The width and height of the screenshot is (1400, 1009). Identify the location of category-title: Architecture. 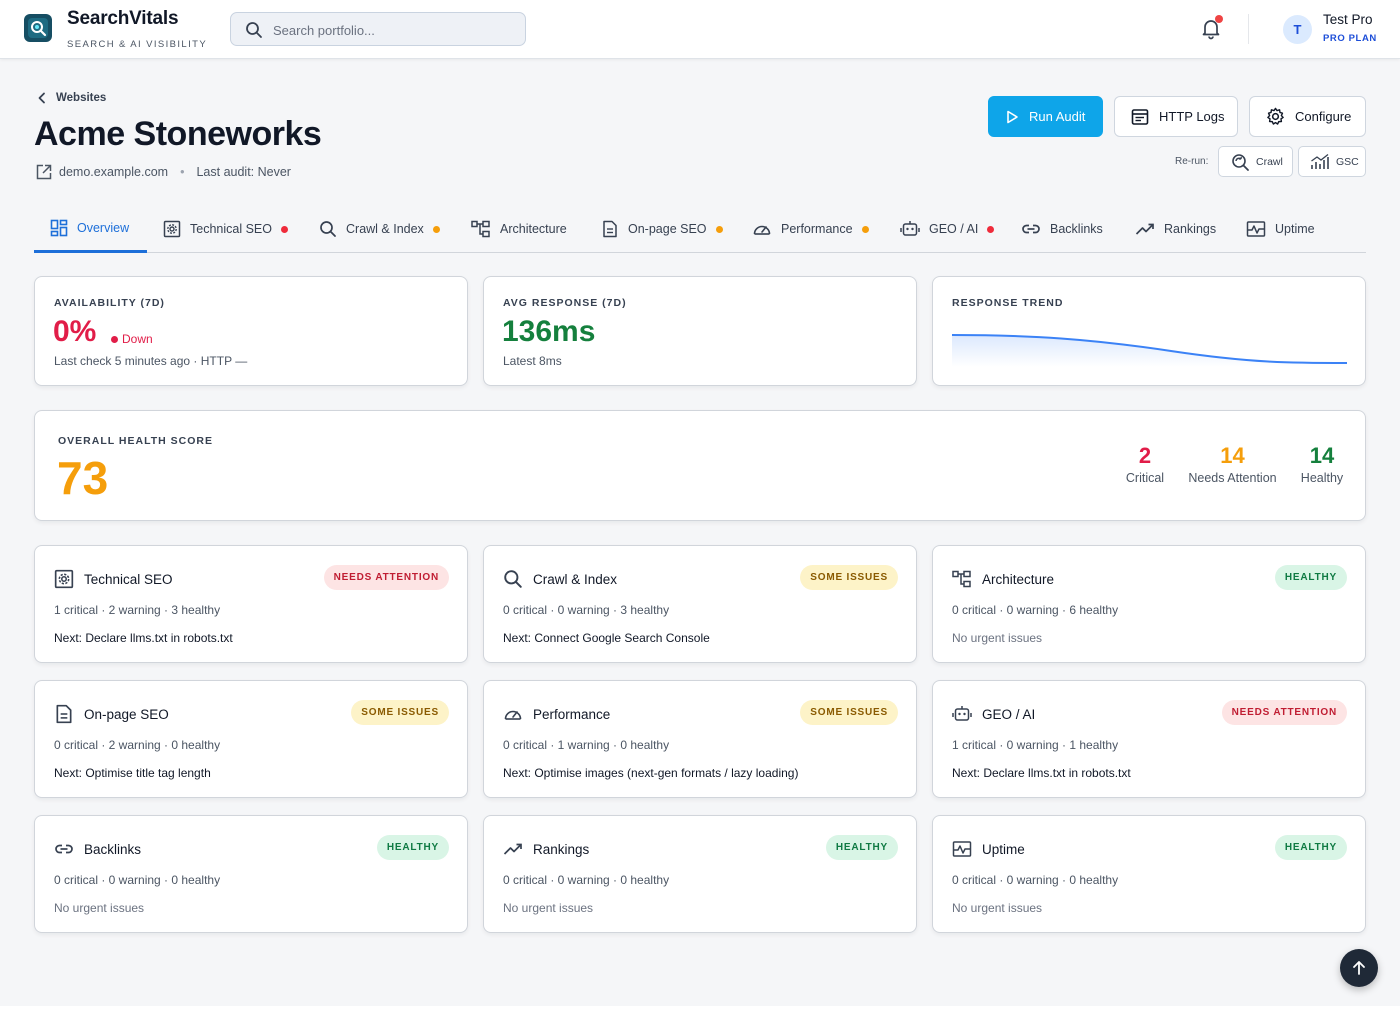
(1018, 579).